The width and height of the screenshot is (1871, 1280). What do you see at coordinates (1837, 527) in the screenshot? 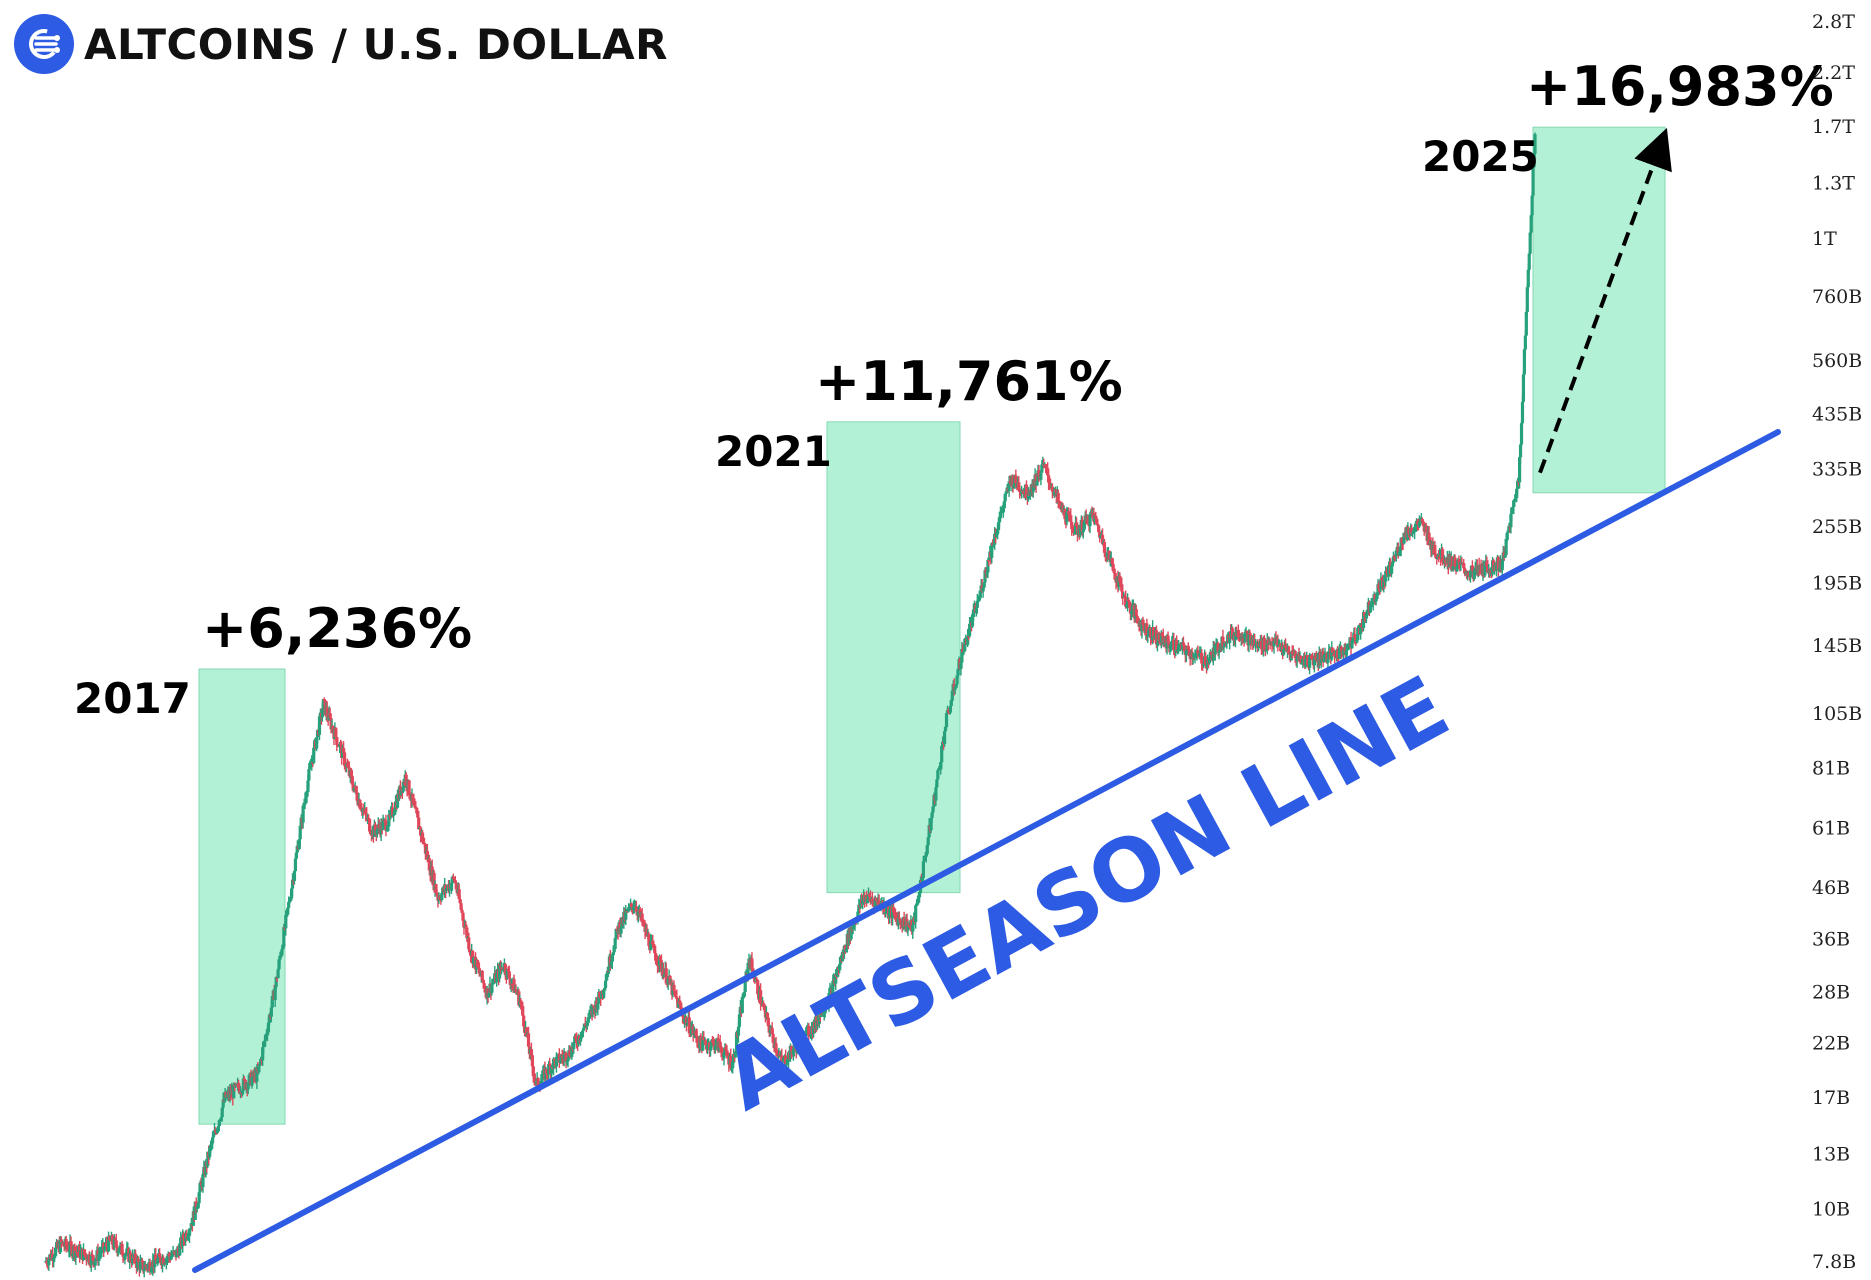
I see `y-tick-label: 255B` at bounding box center [1837, 527].